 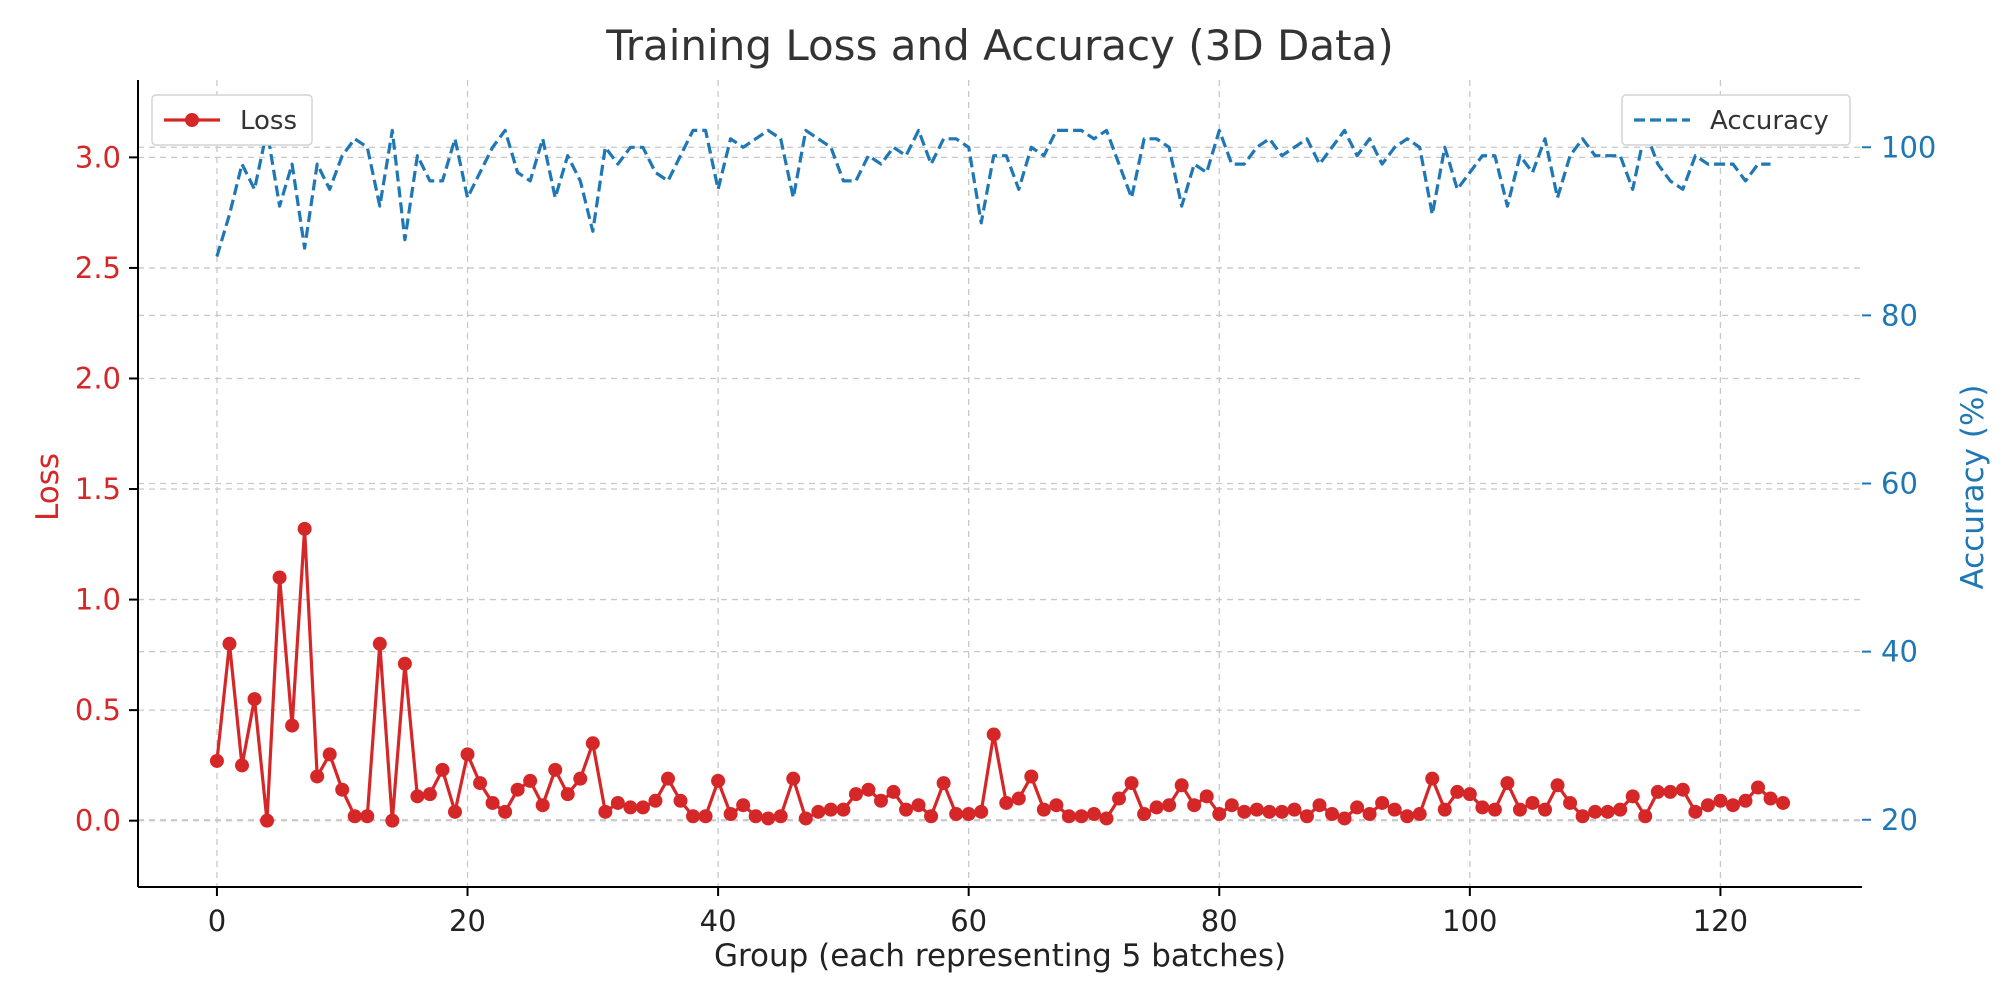 What do you see at coordinates (993, 192) in the screenshot?
I see `accuracy-line` at bounding box center [993, 192].